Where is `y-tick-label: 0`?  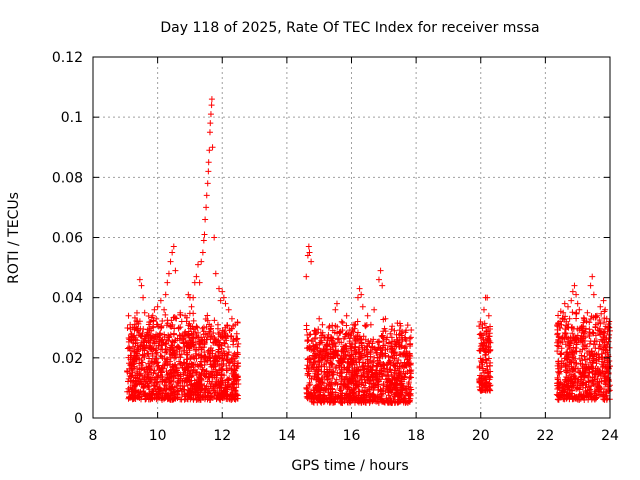 y-tick-label: 0 is located at coordinates (78, 419).